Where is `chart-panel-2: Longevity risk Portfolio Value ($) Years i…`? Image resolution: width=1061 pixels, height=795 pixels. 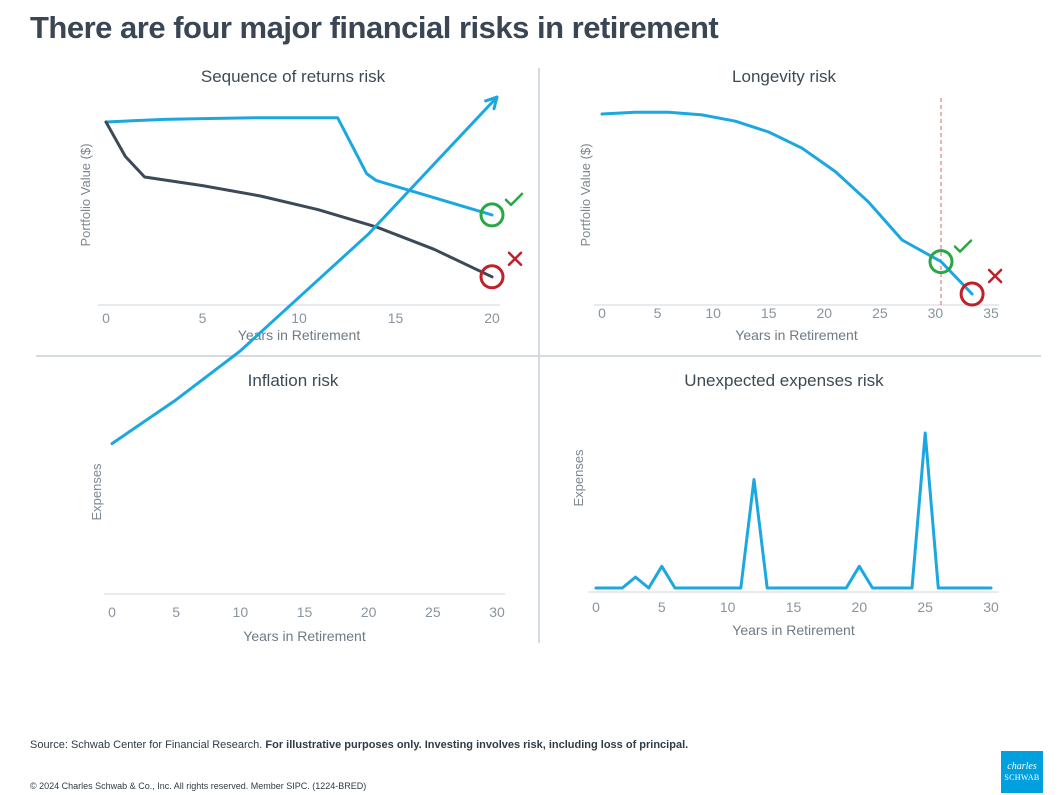 chart-panel-2: Longevity risk Portfolio Value ($) Years i… is located at coordinates (790, 205).